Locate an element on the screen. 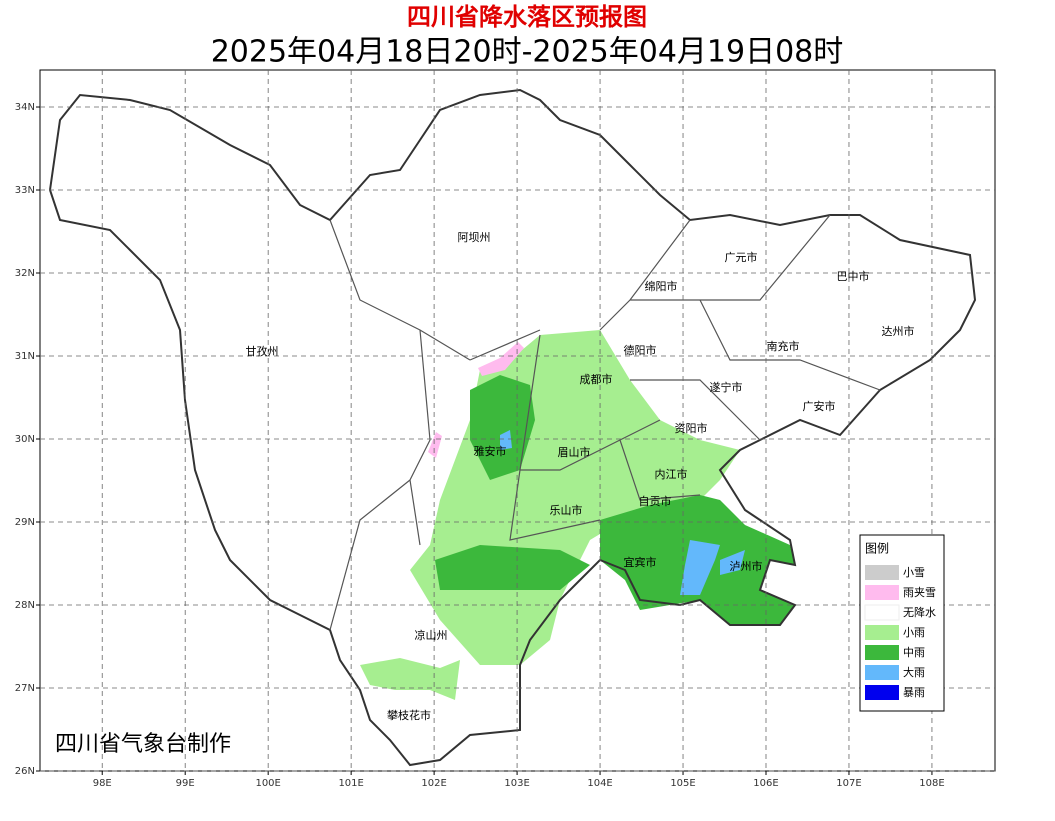 The height and width of the screenshot is (821, 1055). x-tick-label: 105E is located at coordinates (682, 783).